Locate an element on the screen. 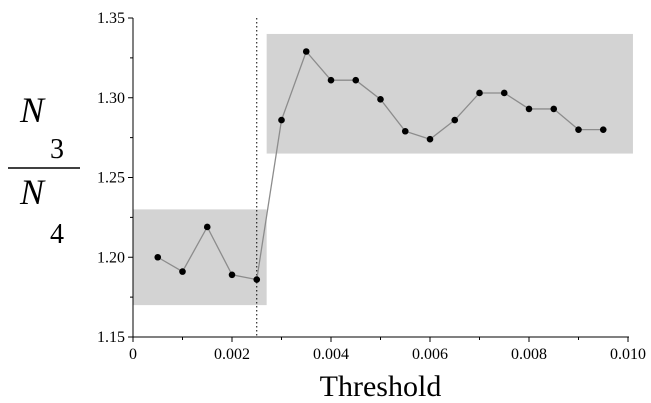 This screenshot has width=651, height=403. x-tick-label: 0.008 is located at coordinates (529, 354).